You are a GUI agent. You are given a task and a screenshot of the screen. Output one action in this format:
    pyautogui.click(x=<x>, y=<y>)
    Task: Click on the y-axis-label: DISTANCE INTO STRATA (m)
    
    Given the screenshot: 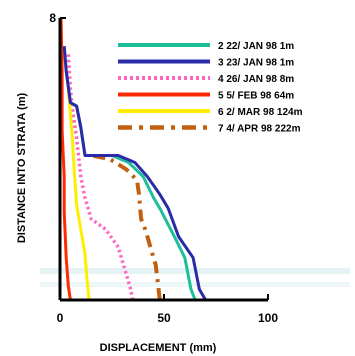 What is the action you would take?
    pyautogui.click(x=22, y=168)
    